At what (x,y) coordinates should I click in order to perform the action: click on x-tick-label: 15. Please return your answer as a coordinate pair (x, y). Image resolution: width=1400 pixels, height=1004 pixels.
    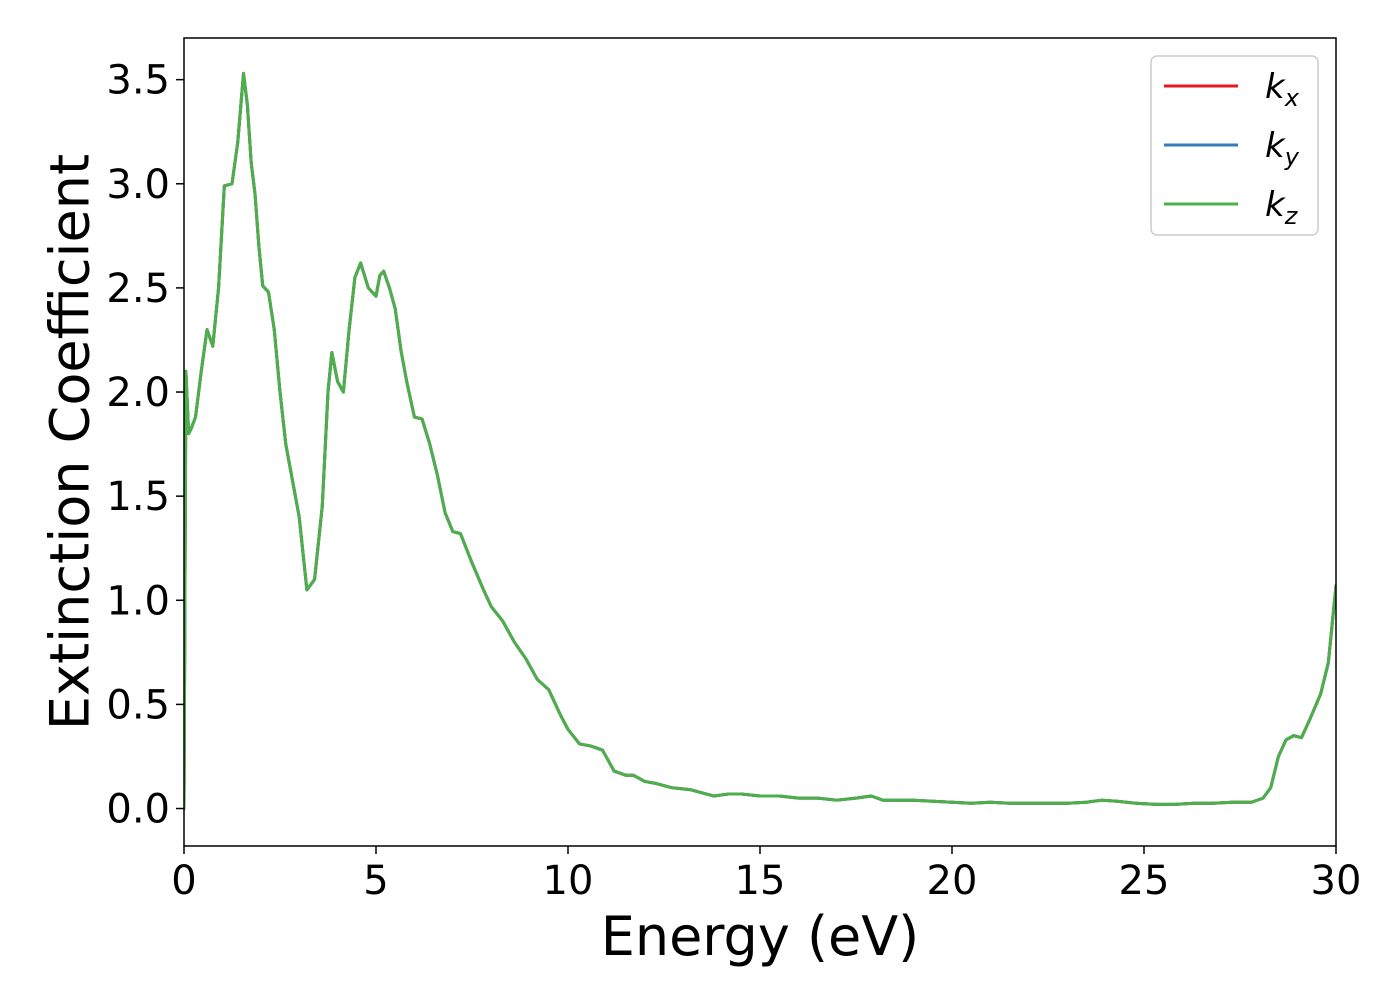
    Looking at the image, I should click on (760, 881).